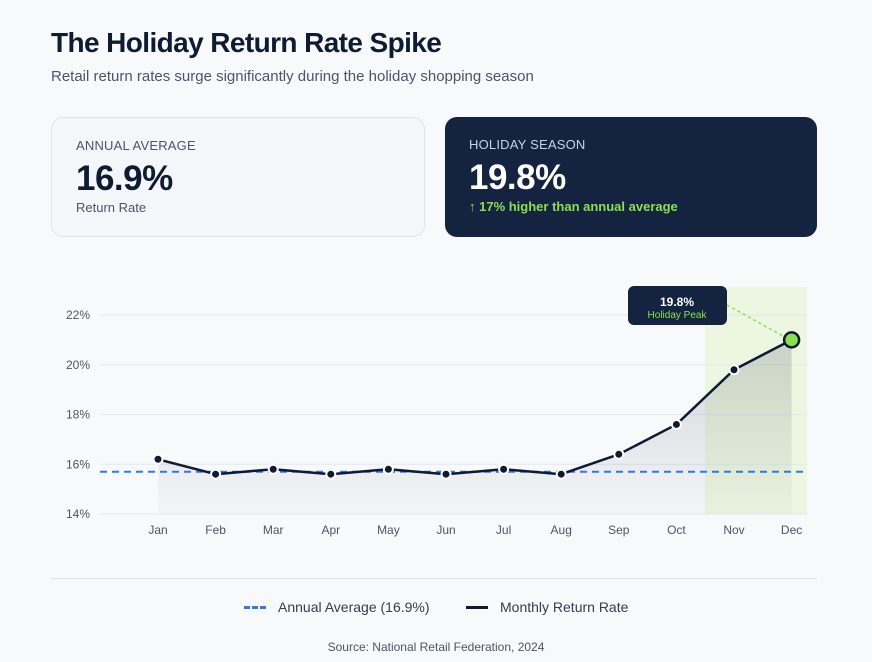  I want to click on legend-swatch-line, so click(477, 607).